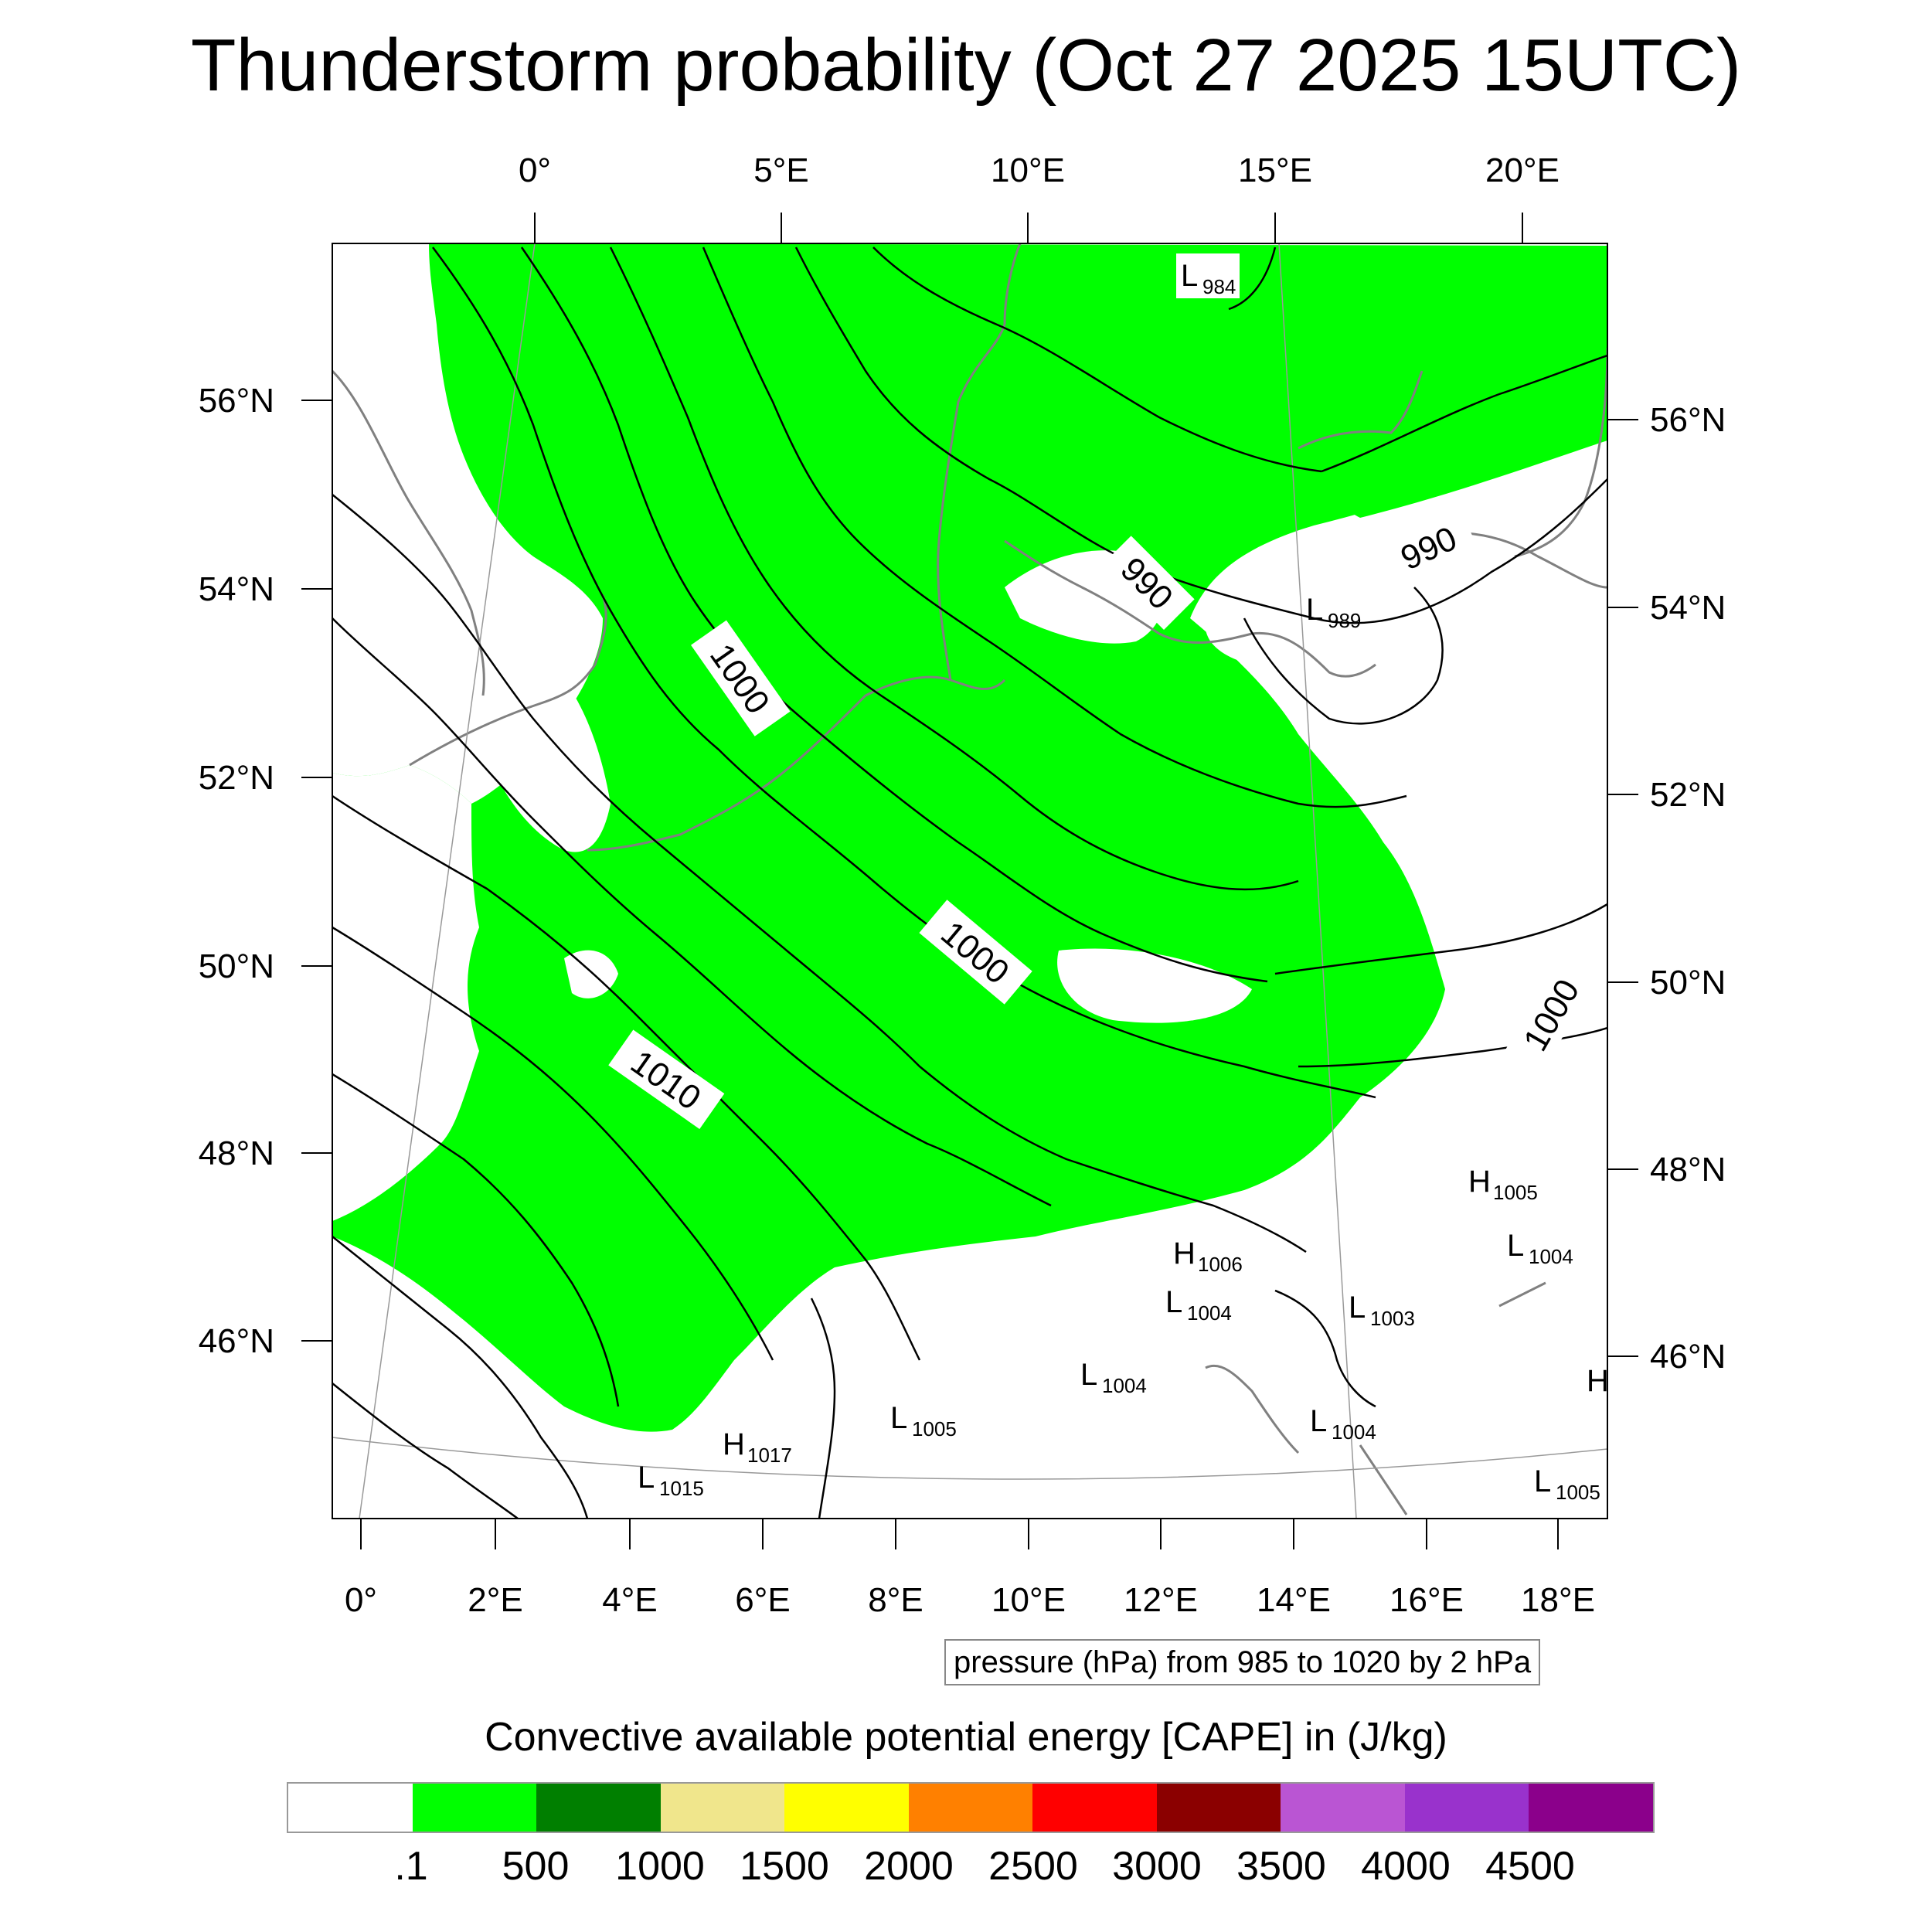  Describe the element at coordinates (629, 1600) in the screenshot. I see `bottom-lon-label: 4°E` at that location.